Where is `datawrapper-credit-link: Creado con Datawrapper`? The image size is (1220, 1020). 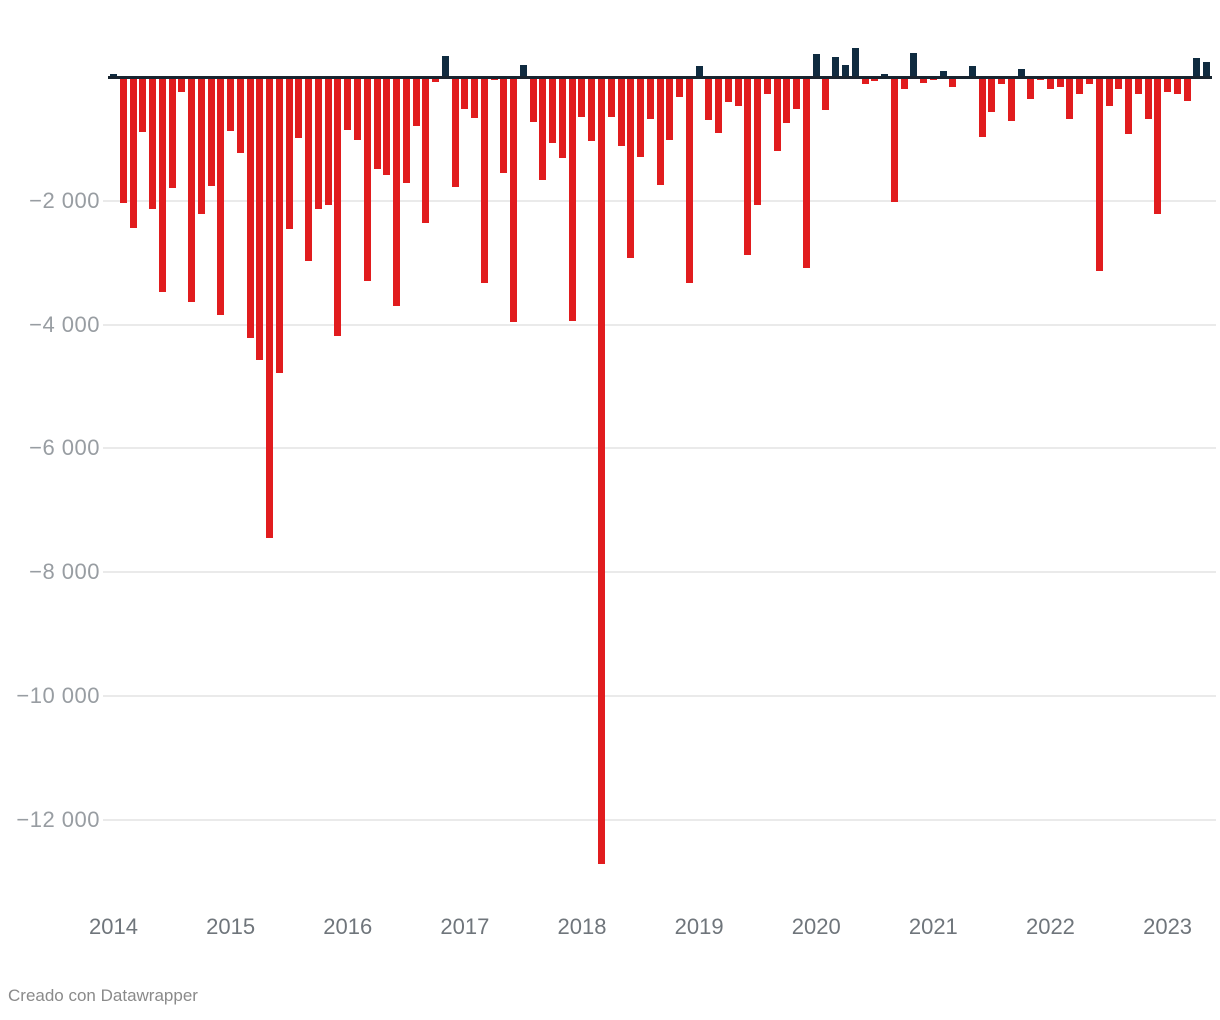 datawrapper-credit-link: Creado con Datawrapper is located at coordinates (103, 995).